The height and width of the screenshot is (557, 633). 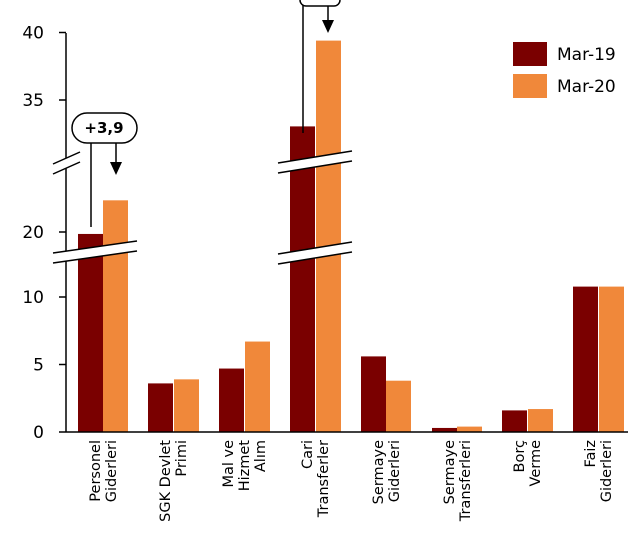 What do you see at coordinates (245, 466) in the screenshot?
I see `category-label-2: Mal veHizmetAlım` at bounding box center [245, 466].